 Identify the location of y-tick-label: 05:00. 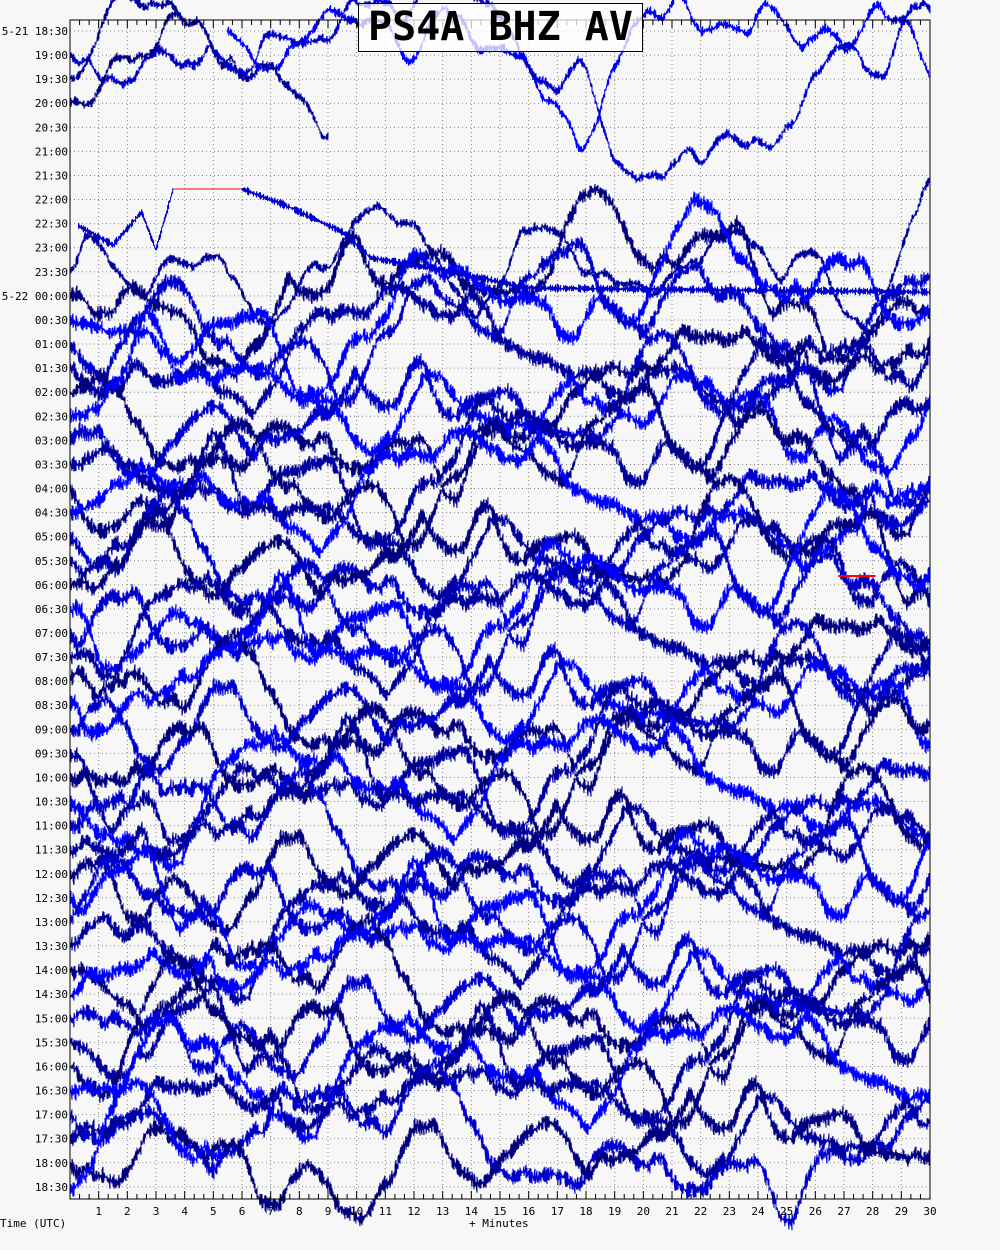
(51, 537).